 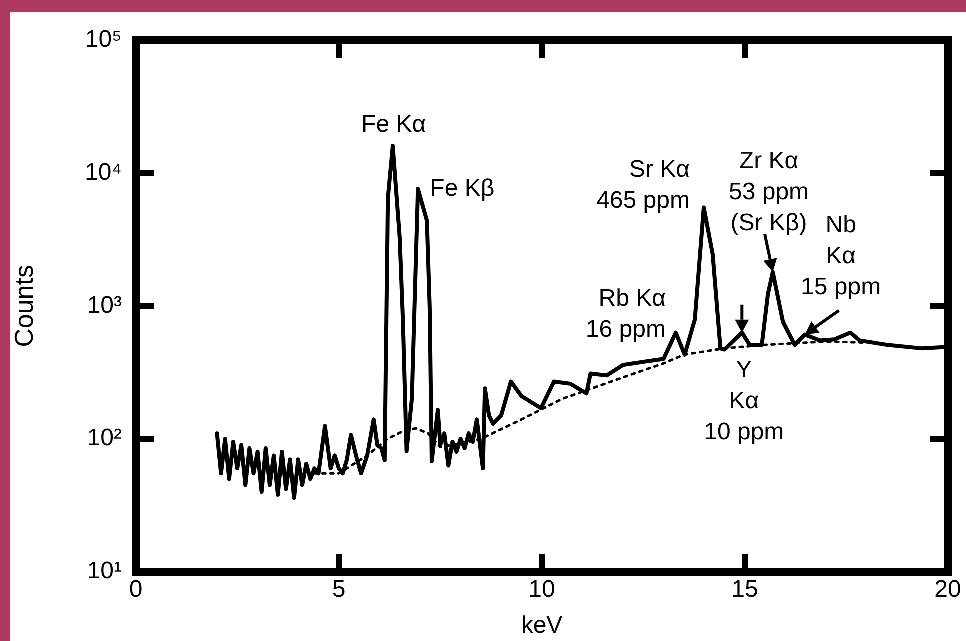 What do you see at coordinates (104, 571) in the screenshot?
I see `y-tick-label: 10¹` at bounding box center [104, 571].